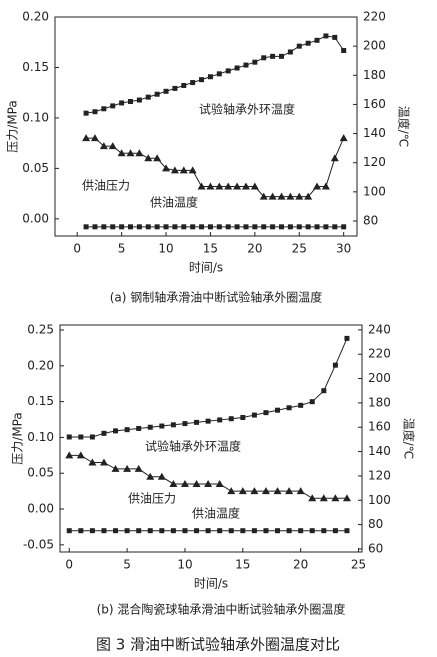 The width and height of the screenshot is (437, 657). I want to click on y2-tick-label: 240, so click(379, 329).